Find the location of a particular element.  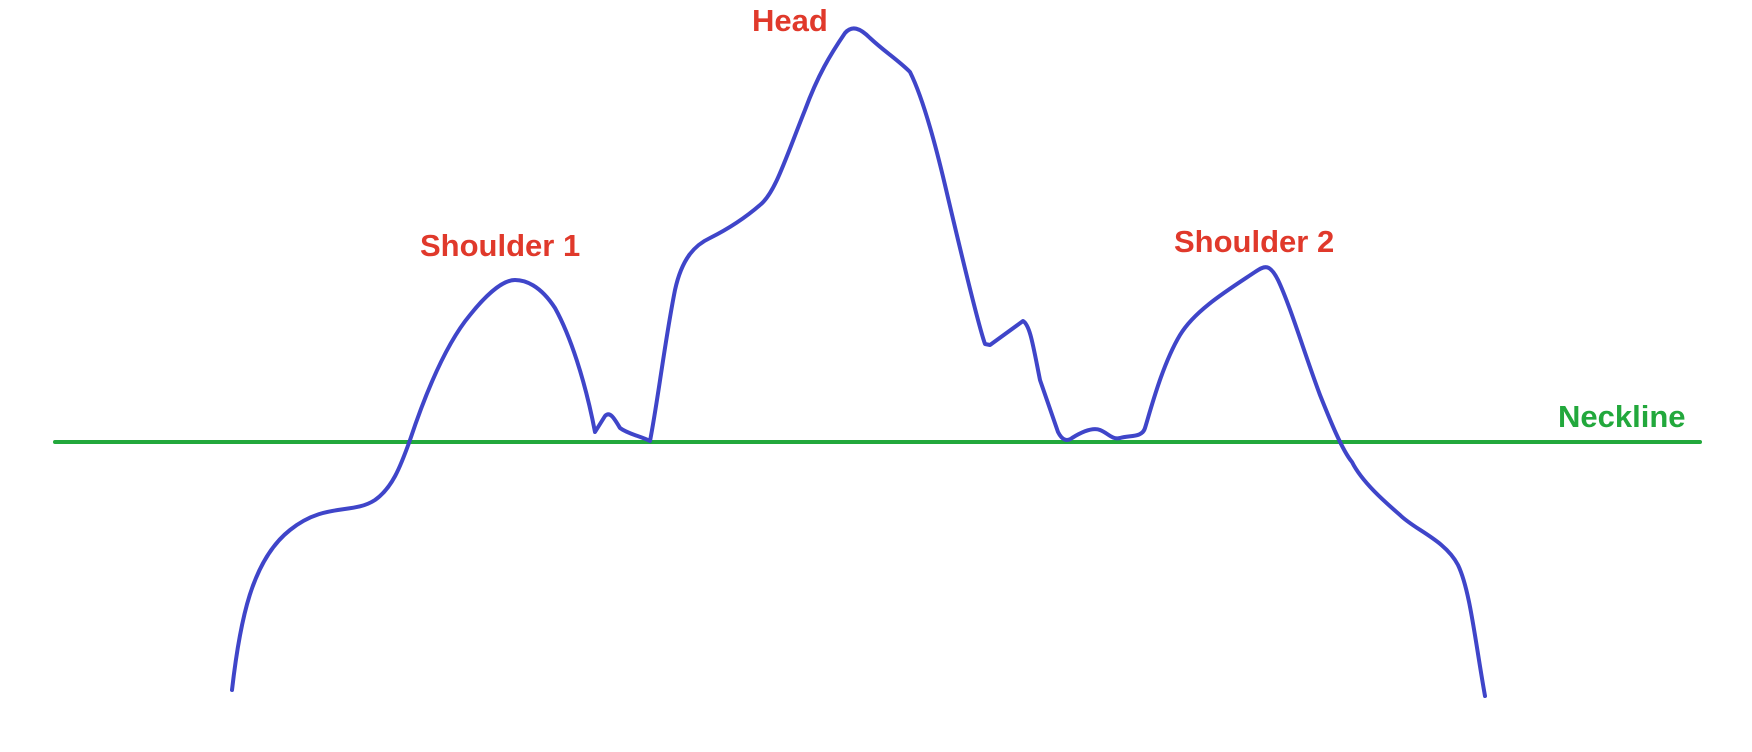

neckline-label: Neckline is located at coordinates (1622, 416).